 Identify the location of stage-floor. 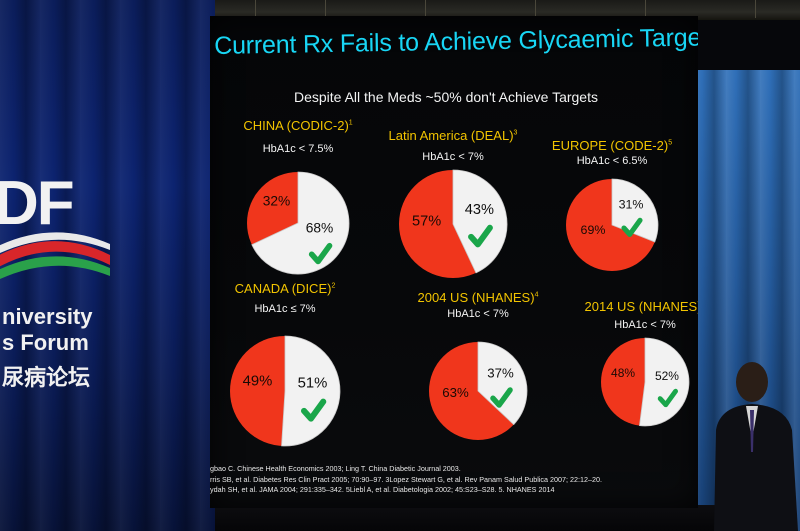
(475, 518).